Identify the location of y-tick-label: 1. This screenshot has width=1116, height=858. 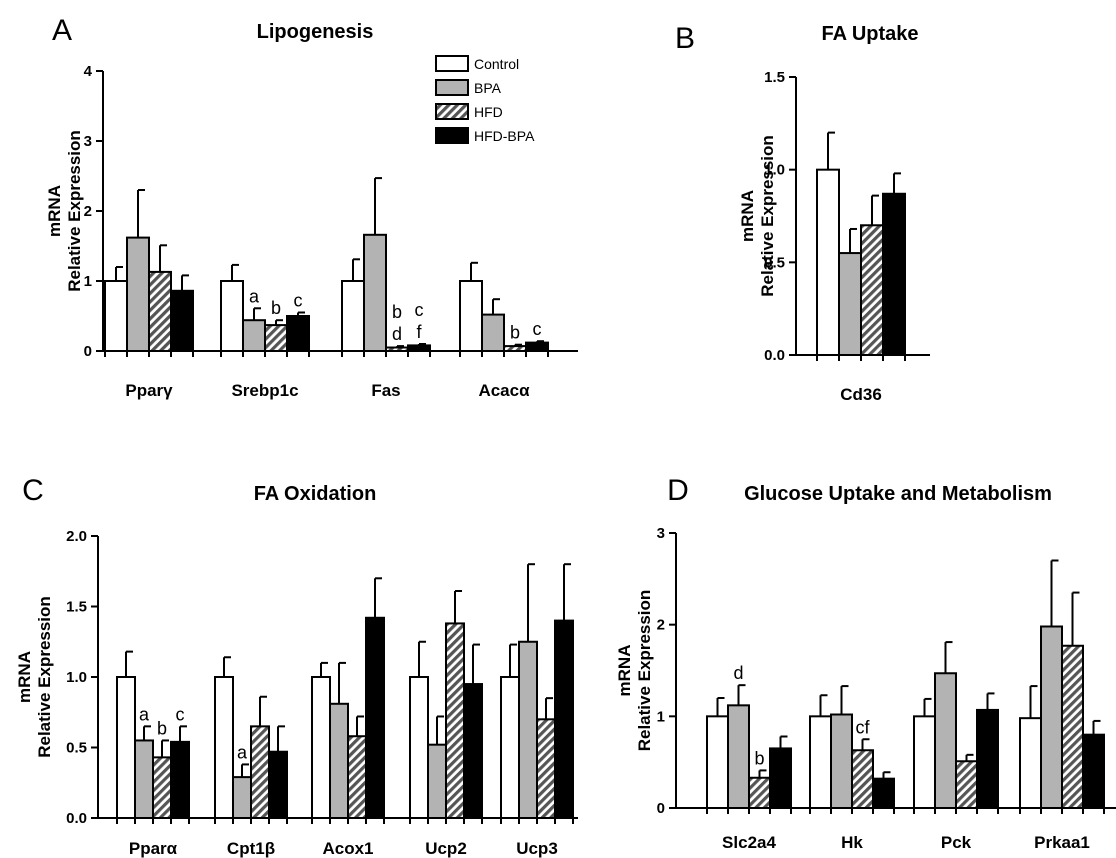
(661, 716).